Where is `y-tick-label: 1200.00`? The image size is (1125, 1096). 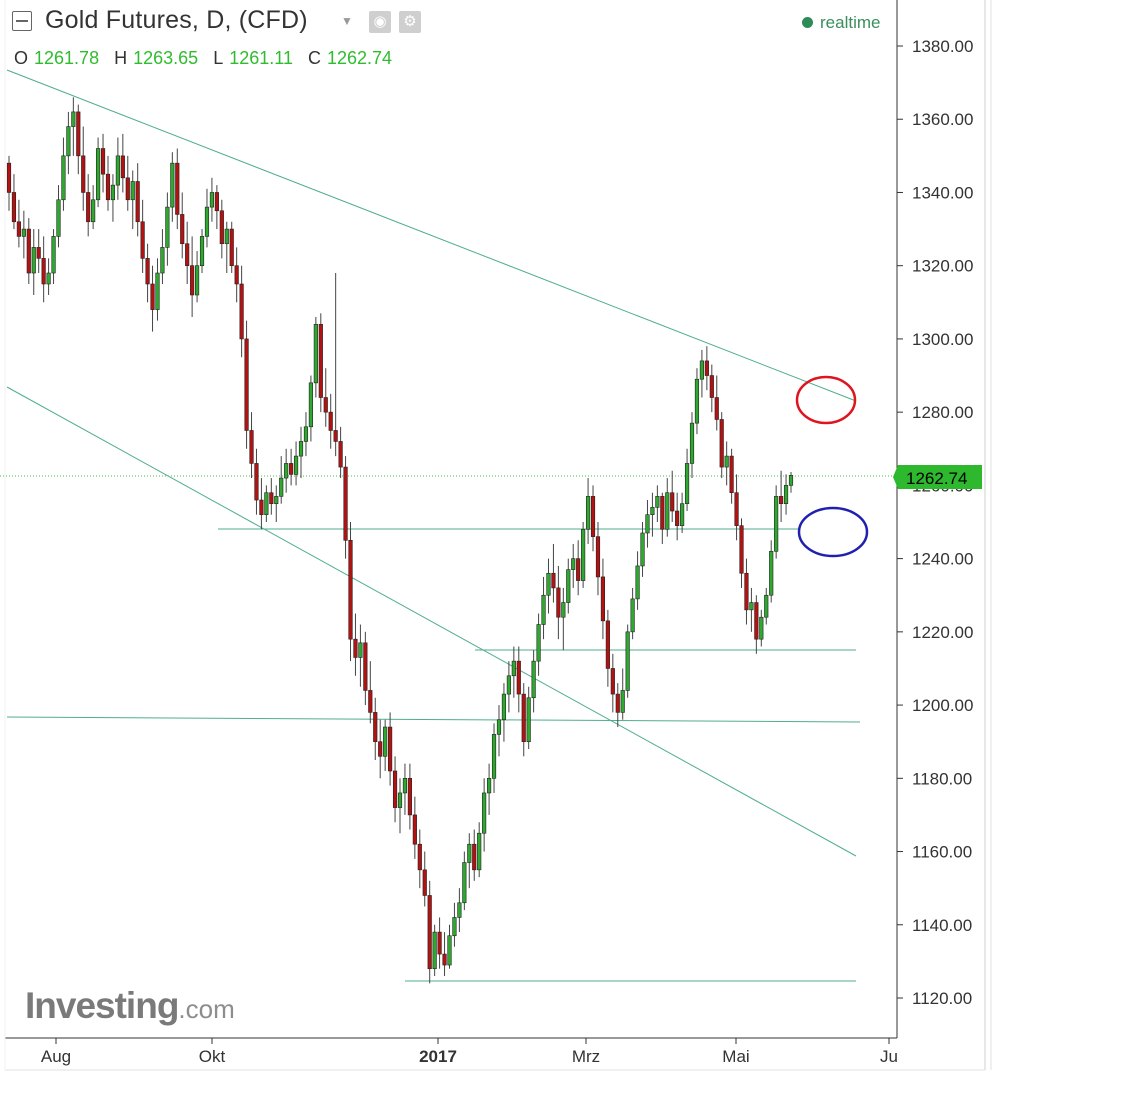
y-tick-label: 1200.00 is located at coordinates (942, 705).